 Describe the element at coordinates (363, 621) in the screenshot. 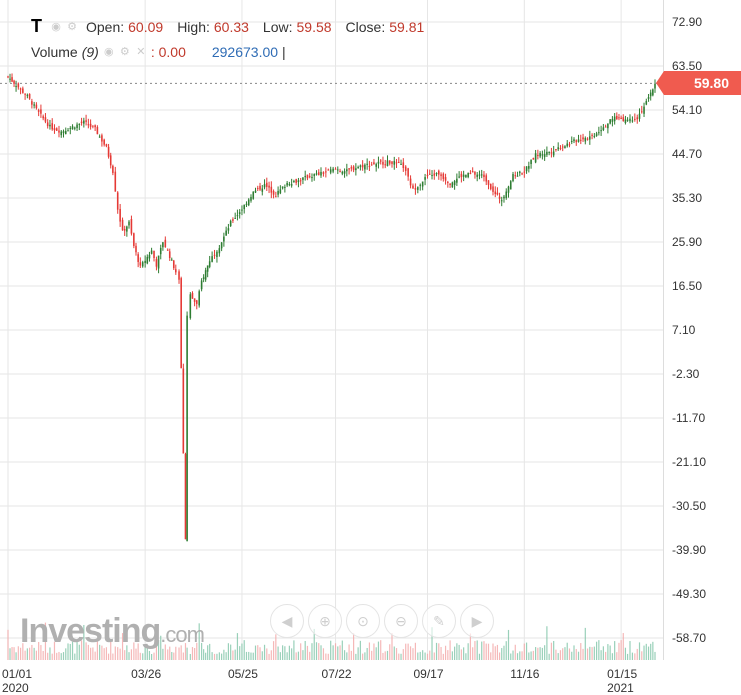

I see `zoom-reset-icon: ⊙` at that location.